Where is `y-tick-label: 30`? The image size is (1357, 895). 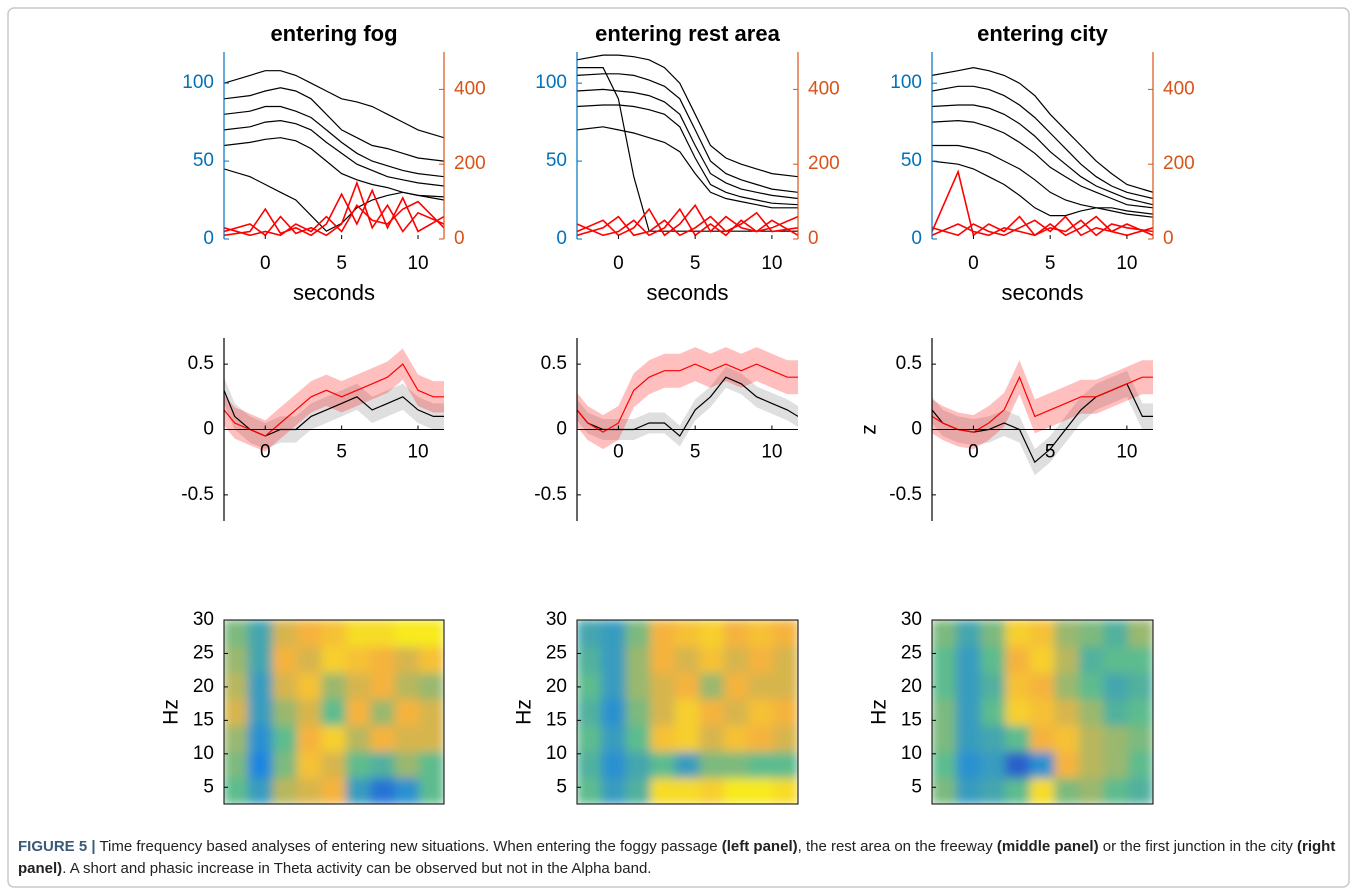
y-tick-label: 30 is located at coordinates (556, 619).